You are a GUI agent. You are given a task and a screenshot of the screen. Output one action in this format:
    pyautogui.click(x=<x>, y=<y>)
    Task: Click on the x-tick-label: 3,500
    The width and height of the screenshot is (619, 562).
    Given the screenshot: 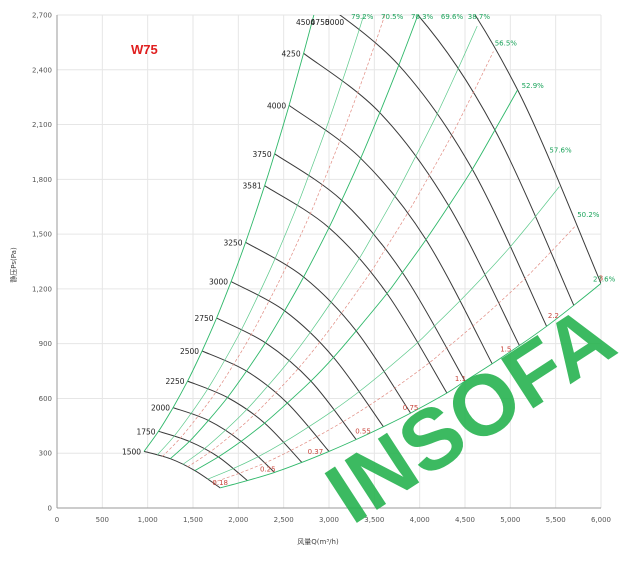 What is the action you would take?
    pyautogui.click(x=374, y=520)
    